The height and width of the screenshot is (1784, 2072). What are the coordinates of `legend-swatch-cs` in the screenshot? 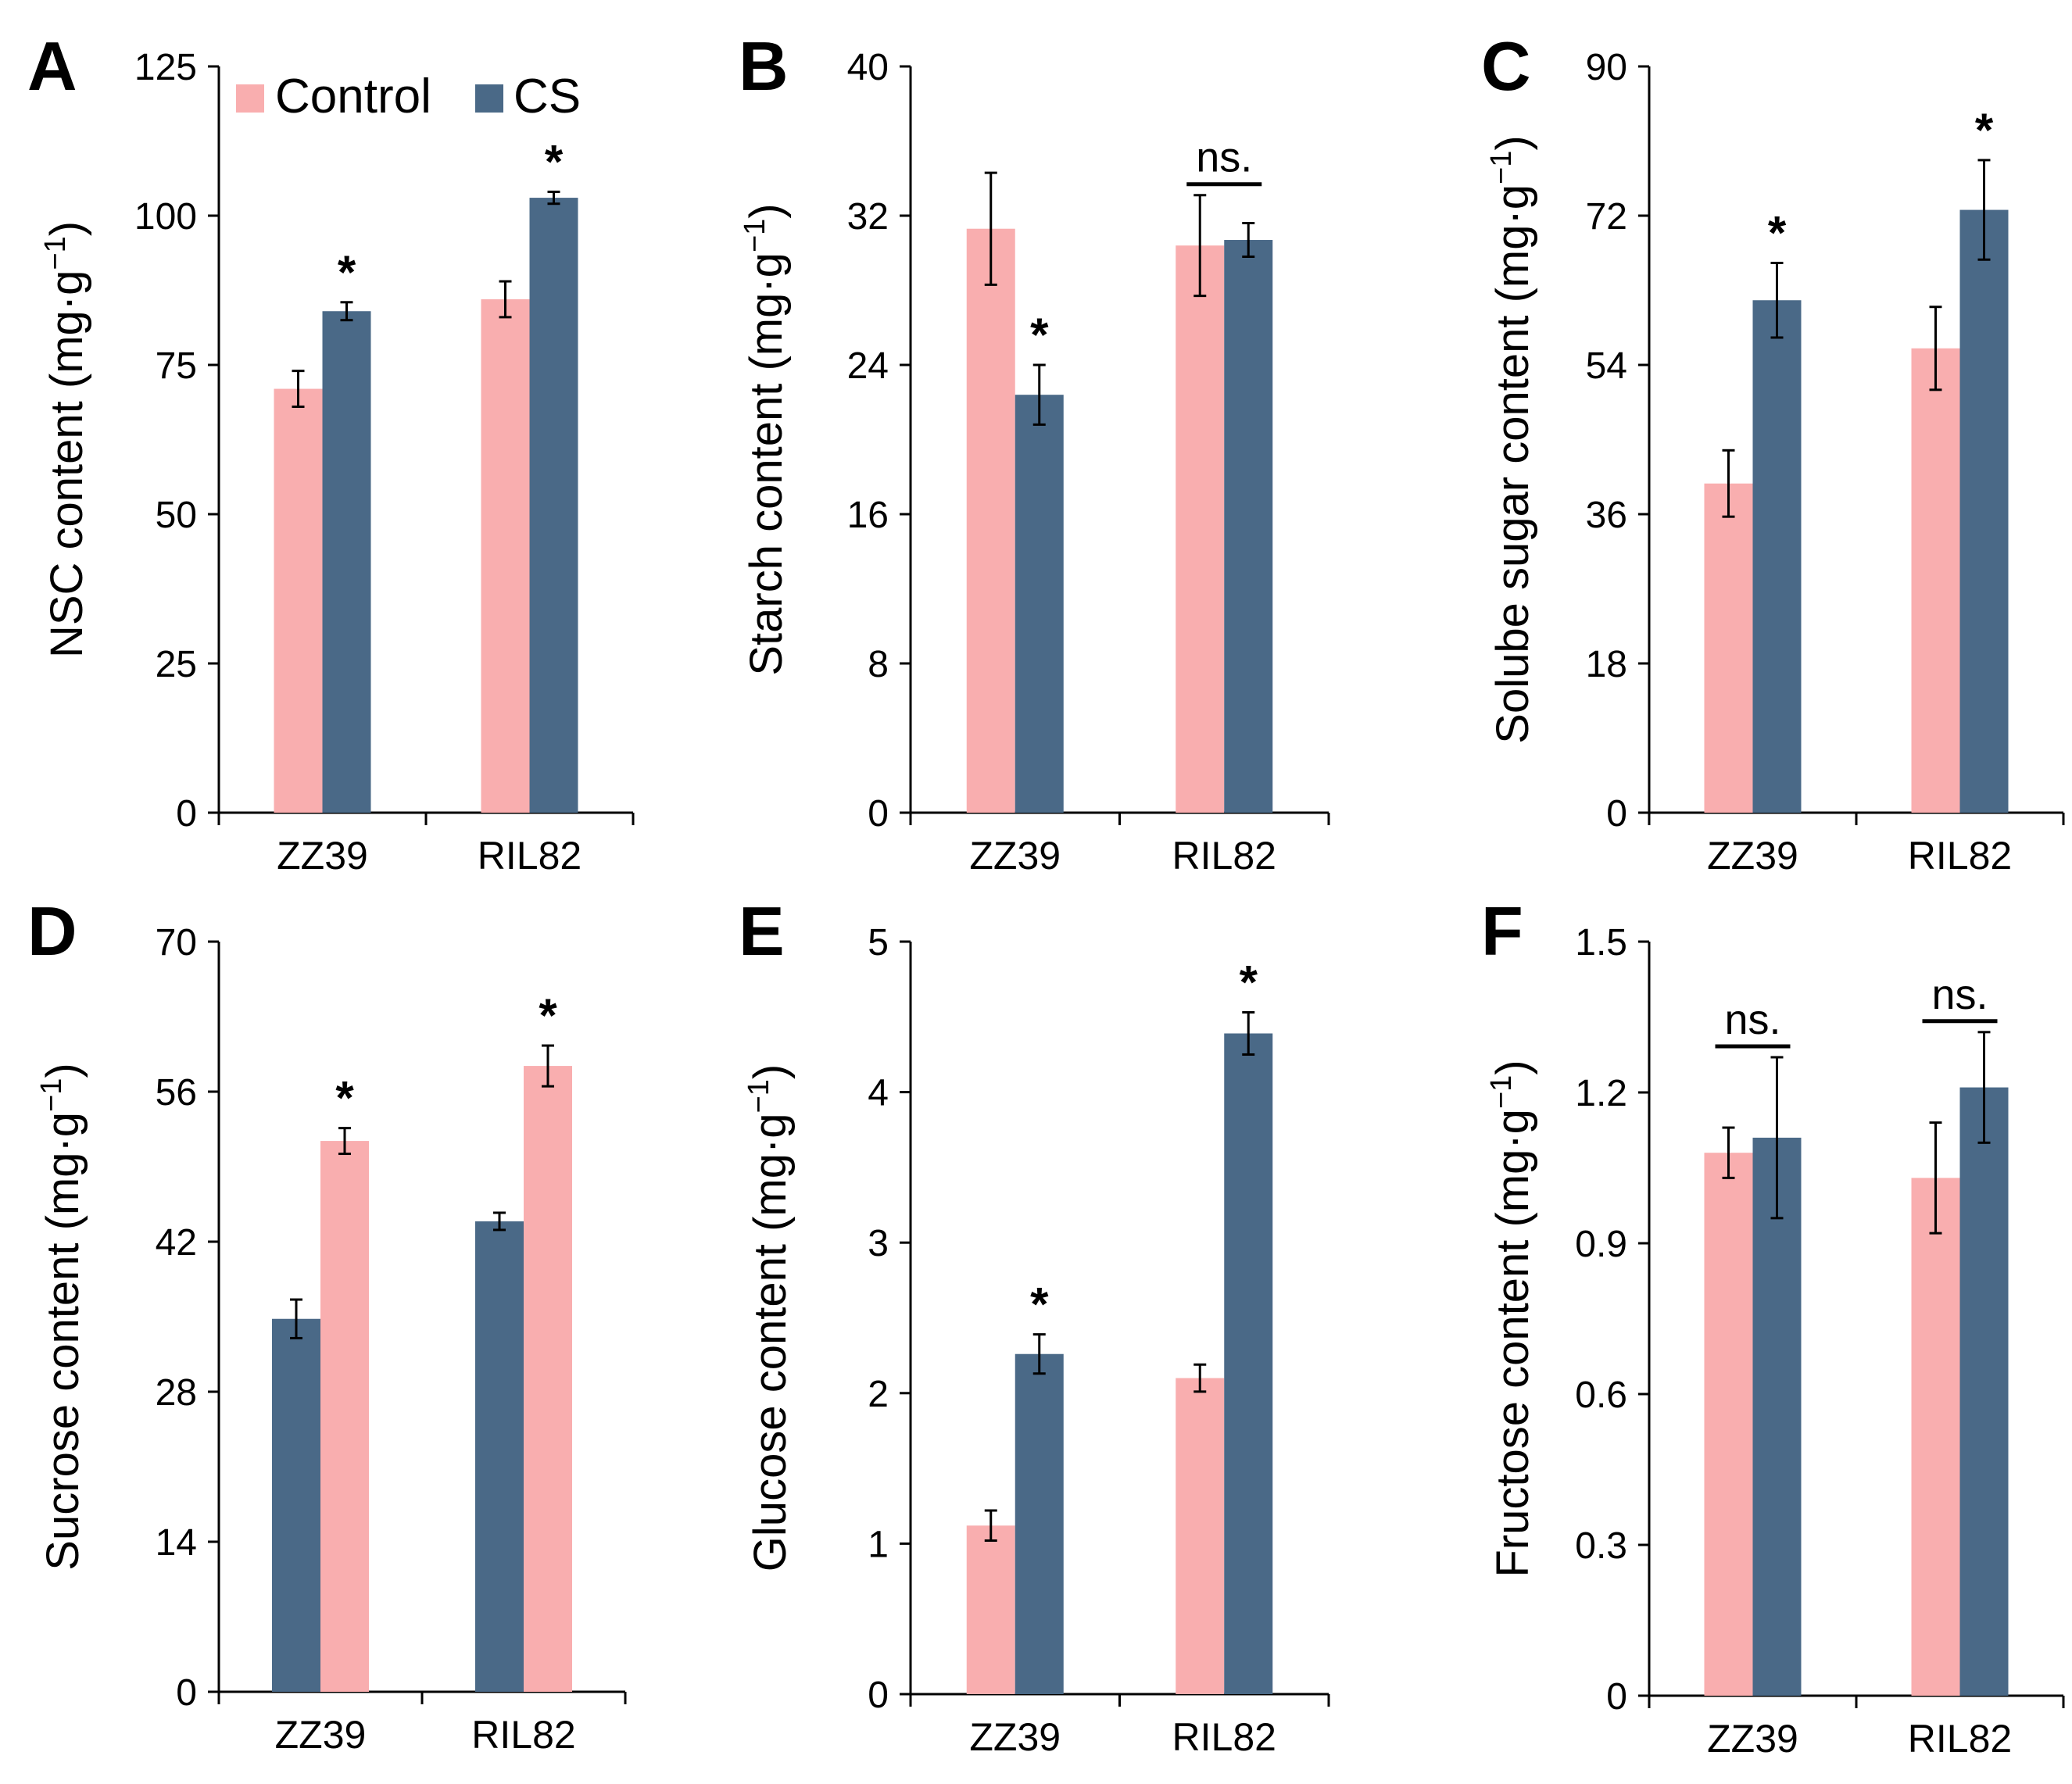 It's located at (489, 98).